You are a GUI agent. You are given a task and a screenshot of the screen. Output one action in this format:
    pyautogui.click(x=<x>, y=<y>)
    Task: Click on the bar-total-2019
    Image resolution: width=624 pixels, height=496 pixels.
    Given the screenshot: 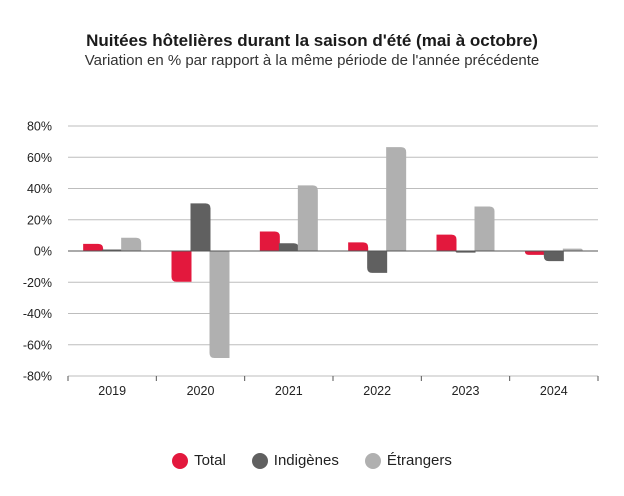 What is the action you would take?
    pyautogui.click(x=93, y=247)
    